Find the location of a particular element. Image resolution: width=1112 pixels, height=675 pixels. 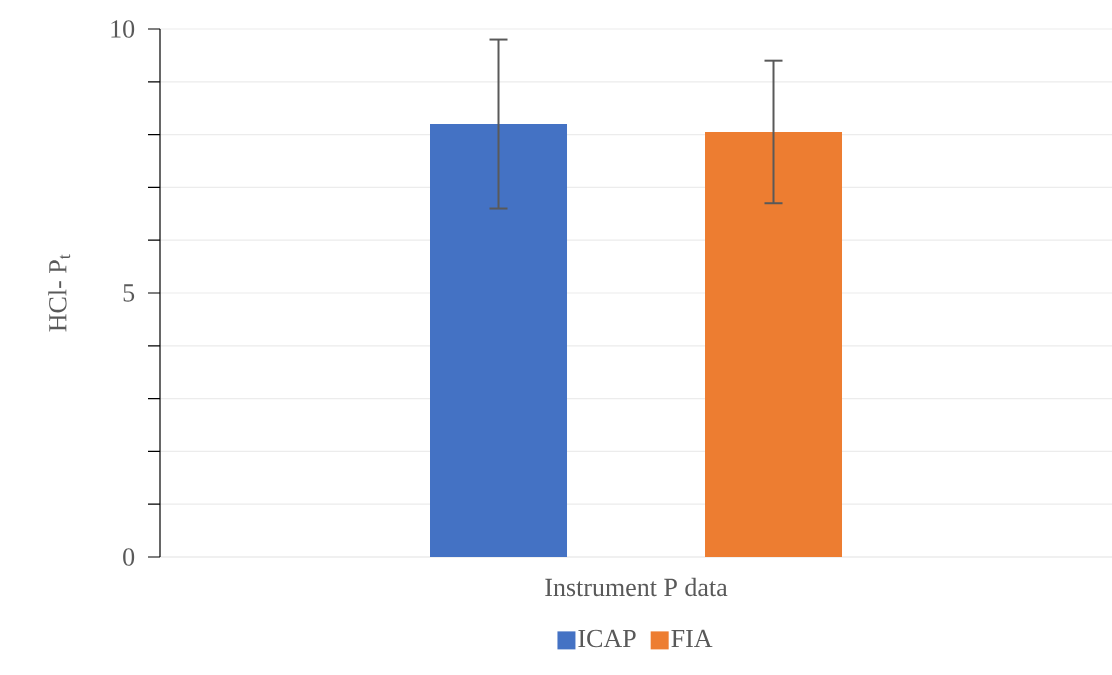

y-axis-title: HCl- P$_{t}$ is located at coordinates (59, 293).